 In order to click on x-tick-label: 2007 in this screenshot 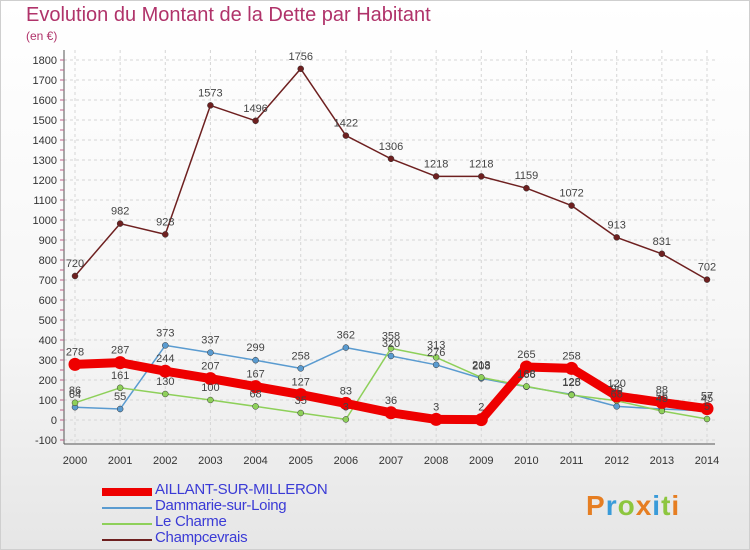, I will do `click(391, 461)`.